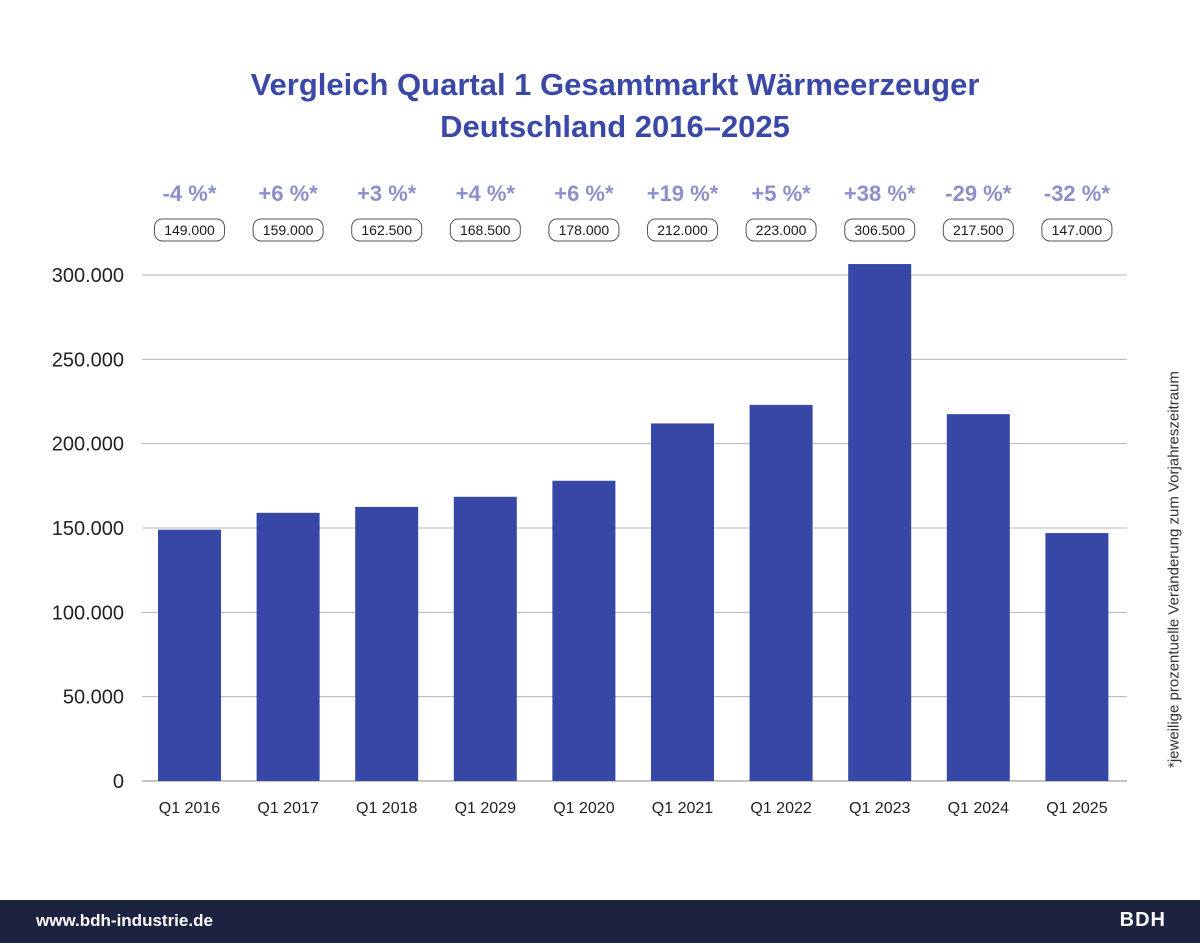  I want to click on change-label: -32 %*, so click(1077, 193).